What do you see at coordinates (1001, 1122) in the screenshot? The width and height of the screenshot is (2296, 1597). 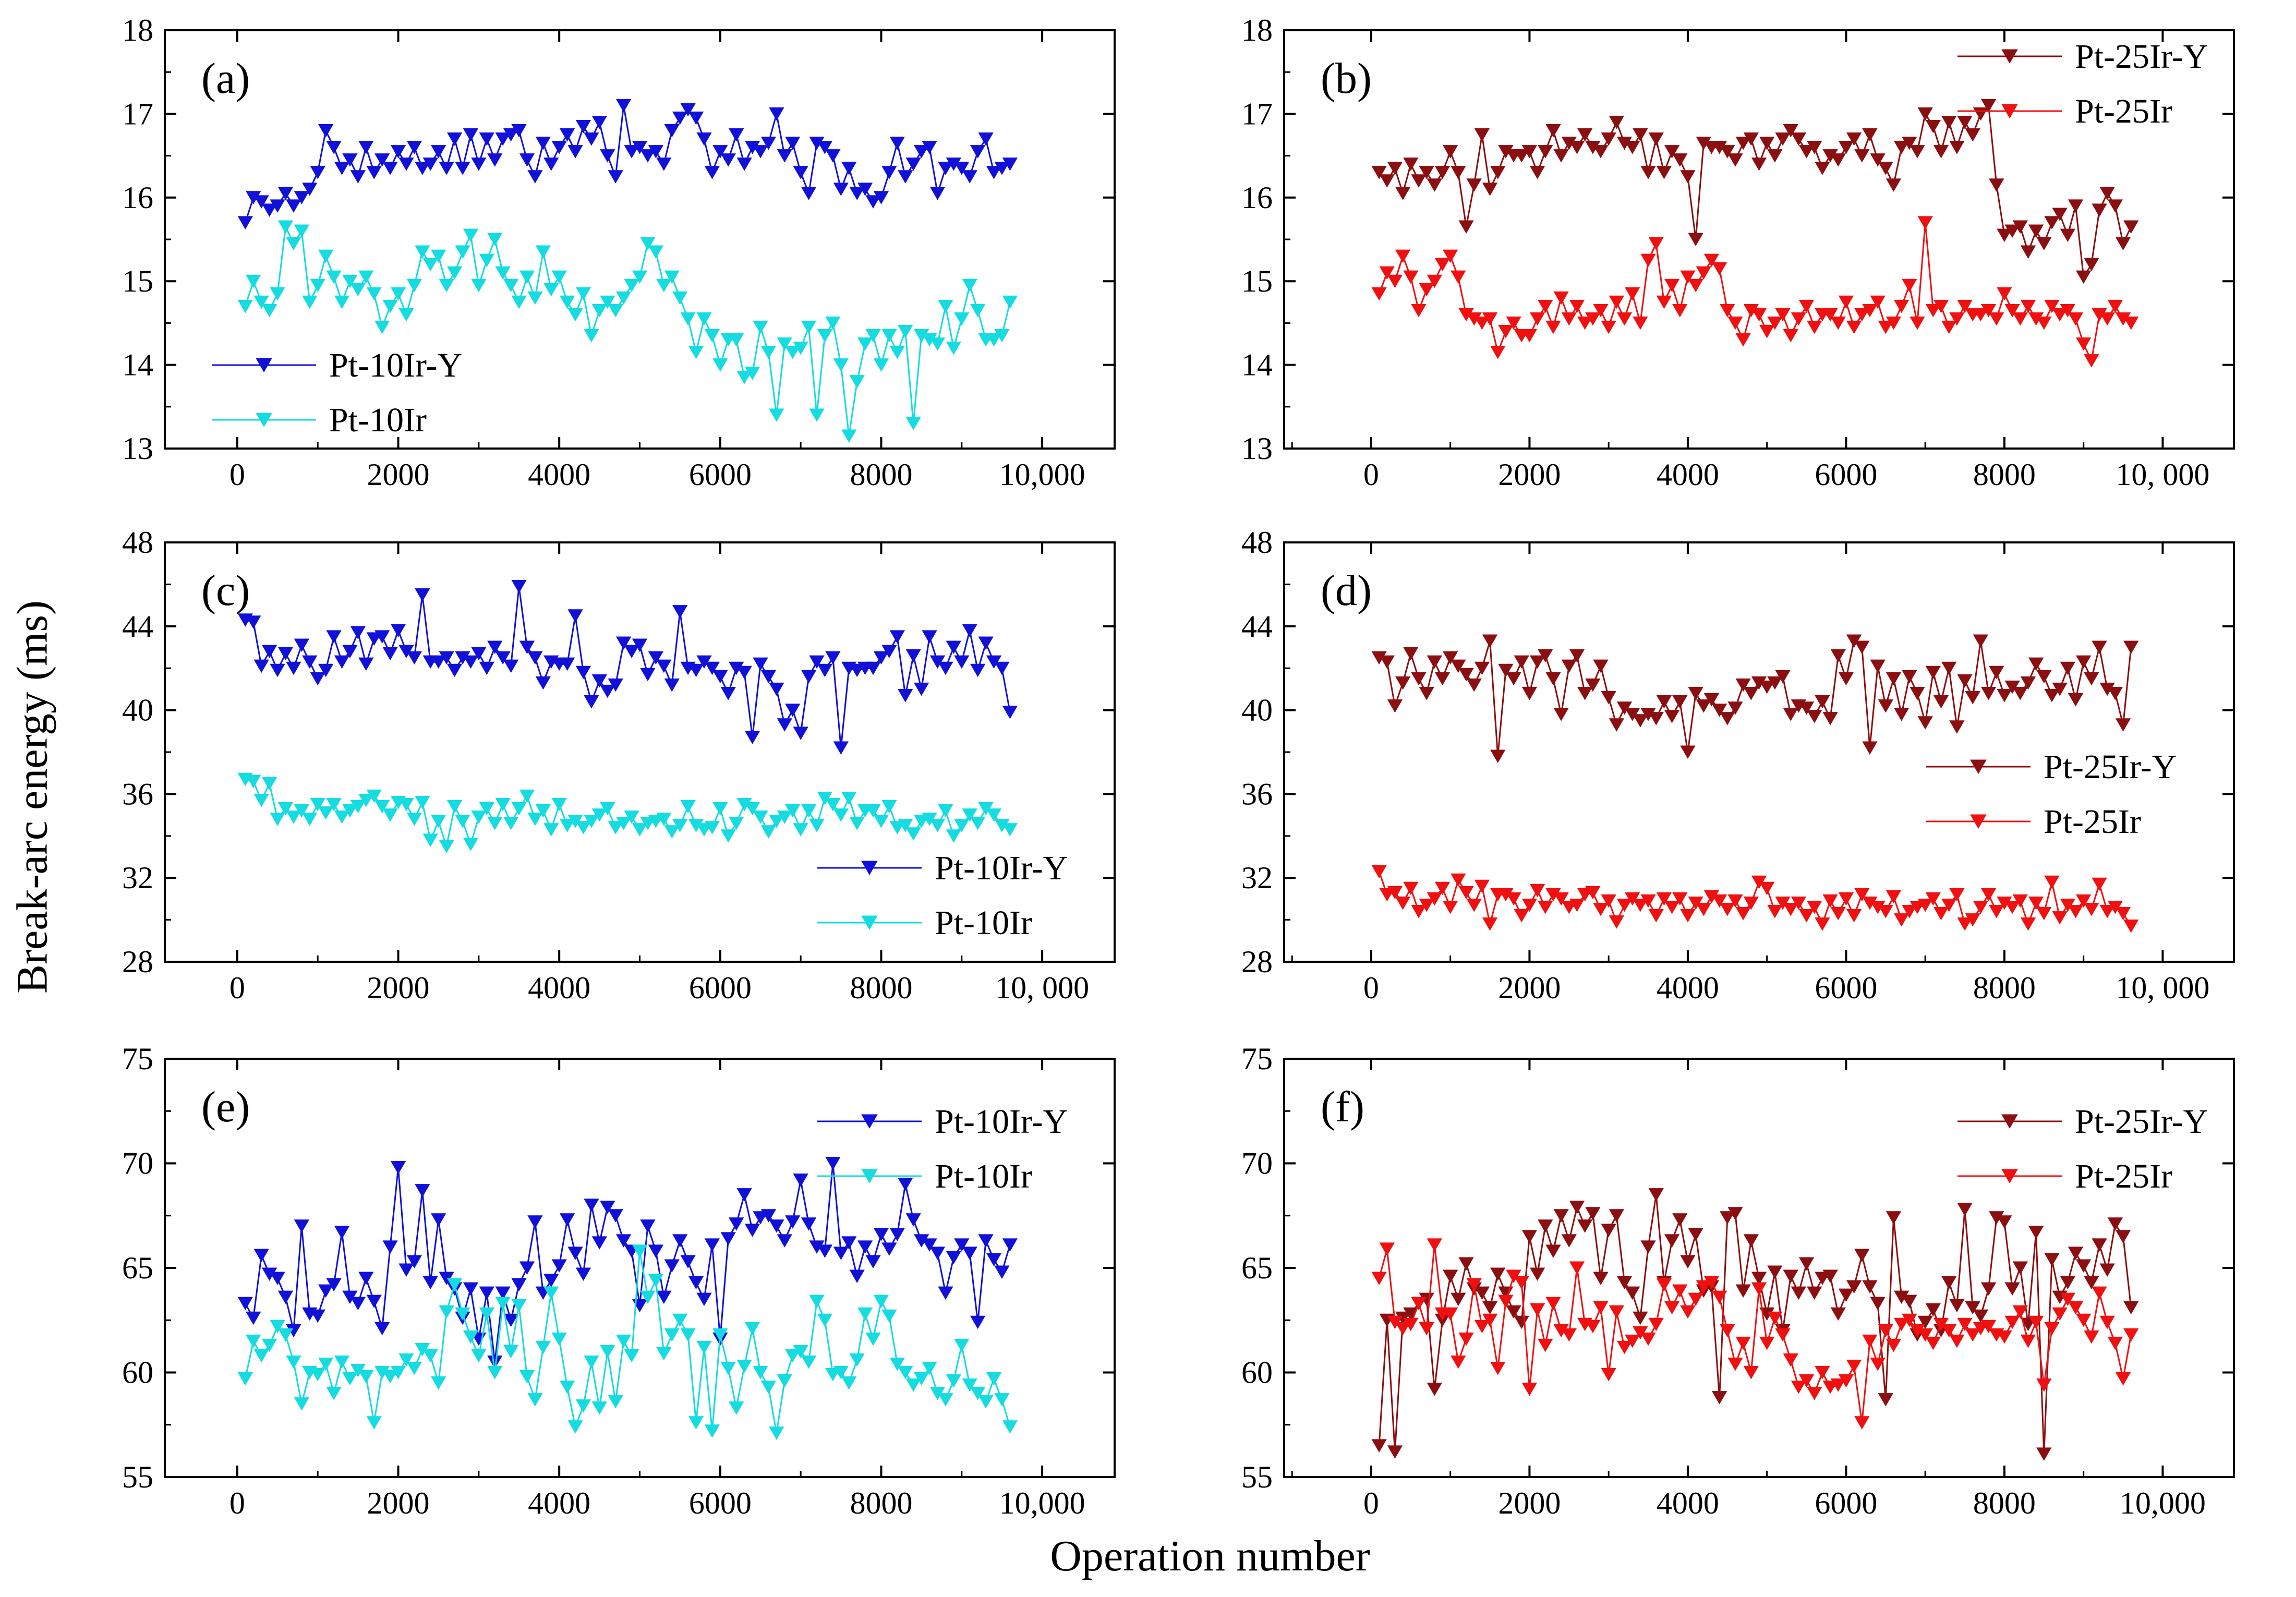 I see `legend-label-pt-10ir-y: Pt-10Ir-Y` at bounding box center [1001, 1122].